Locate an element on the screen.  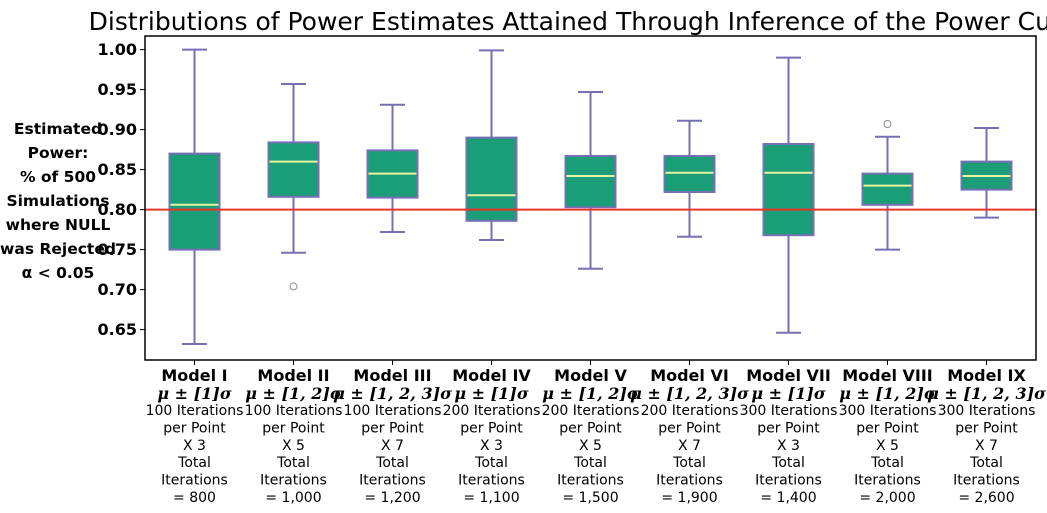
x-model-name: Model I is located at coordinates (194, 375).